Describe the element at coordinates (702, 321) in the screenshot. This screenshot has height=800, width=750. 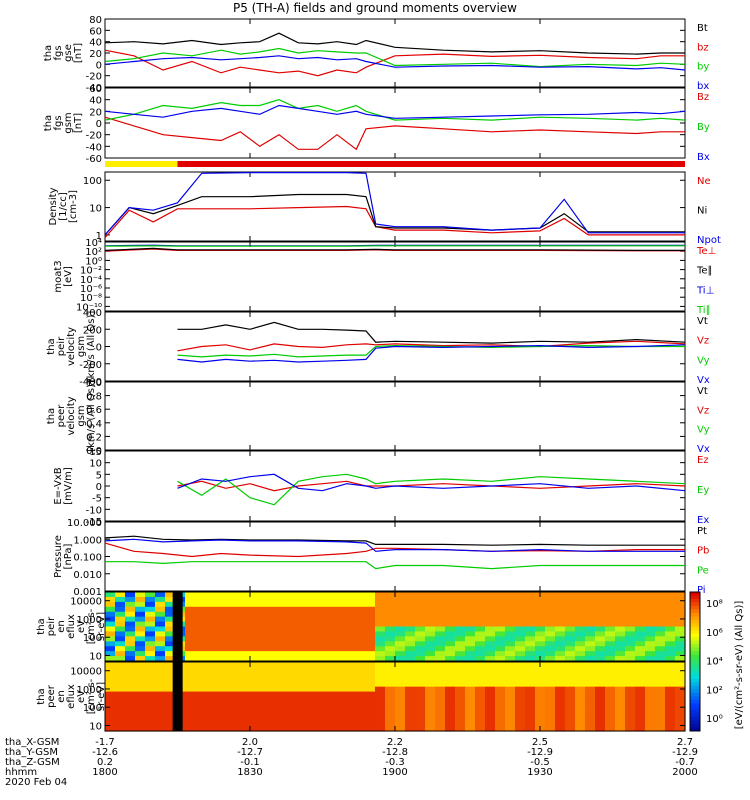
I see `legend-Vt: Vt` at that location.